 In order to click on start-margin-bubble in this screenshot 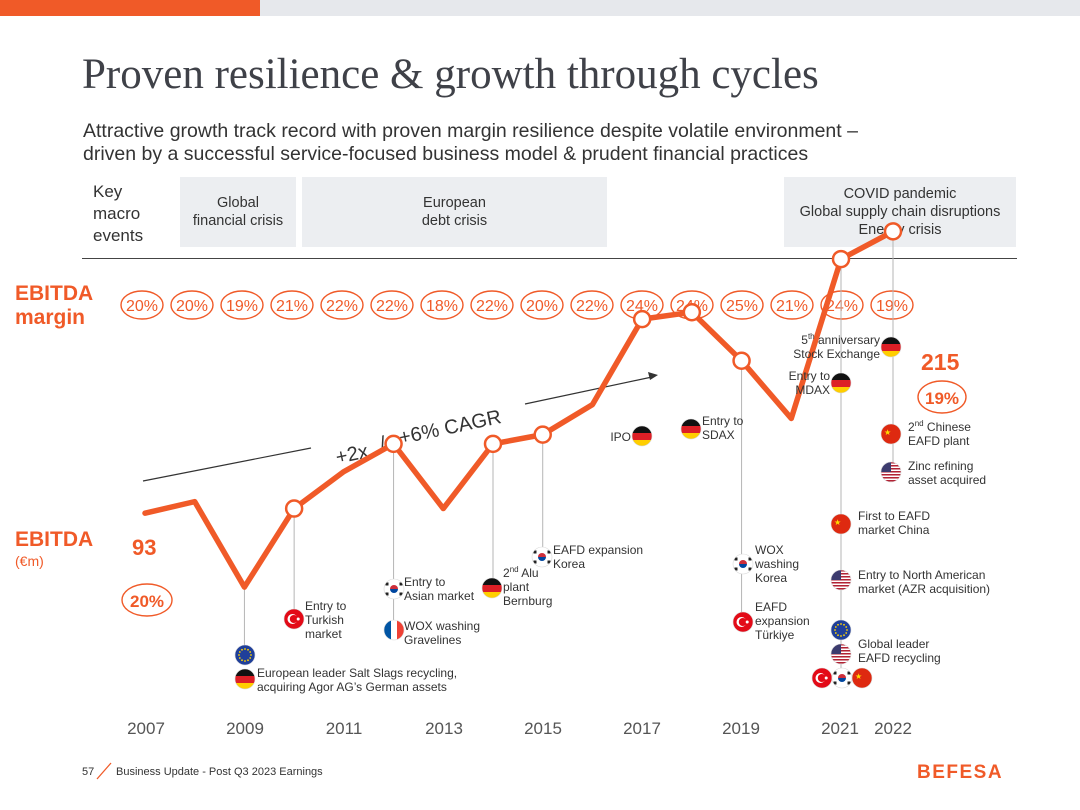, I will do `click(147, 600)`.